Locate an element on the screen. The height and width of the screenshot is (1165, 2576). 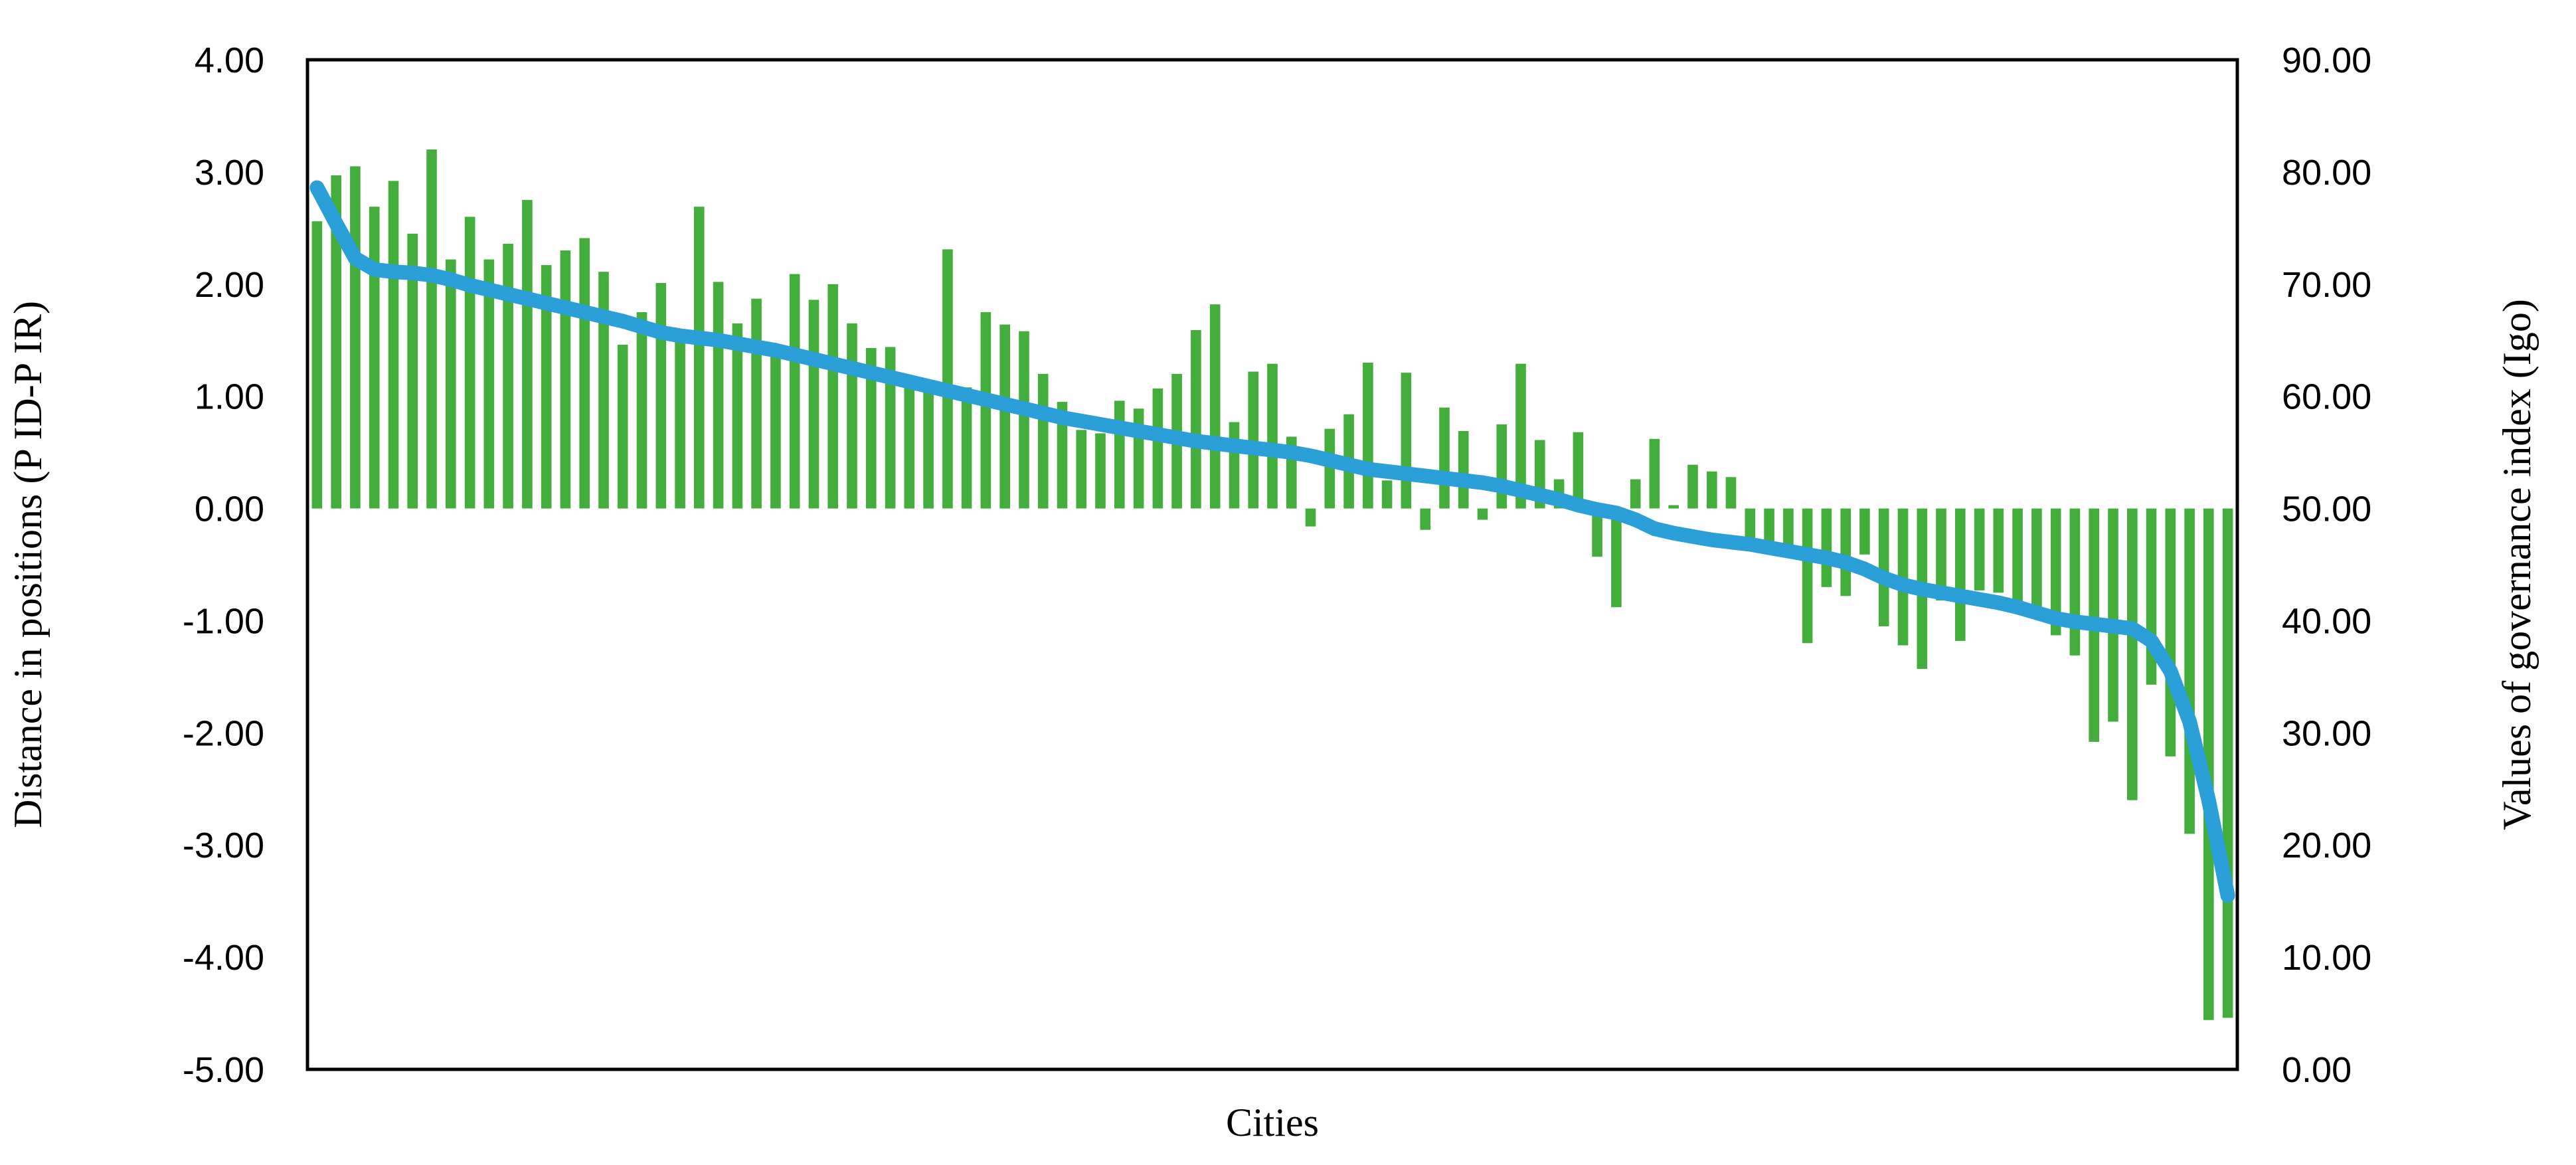
tick-label: -2.00 is located at coordinates (223, 733).